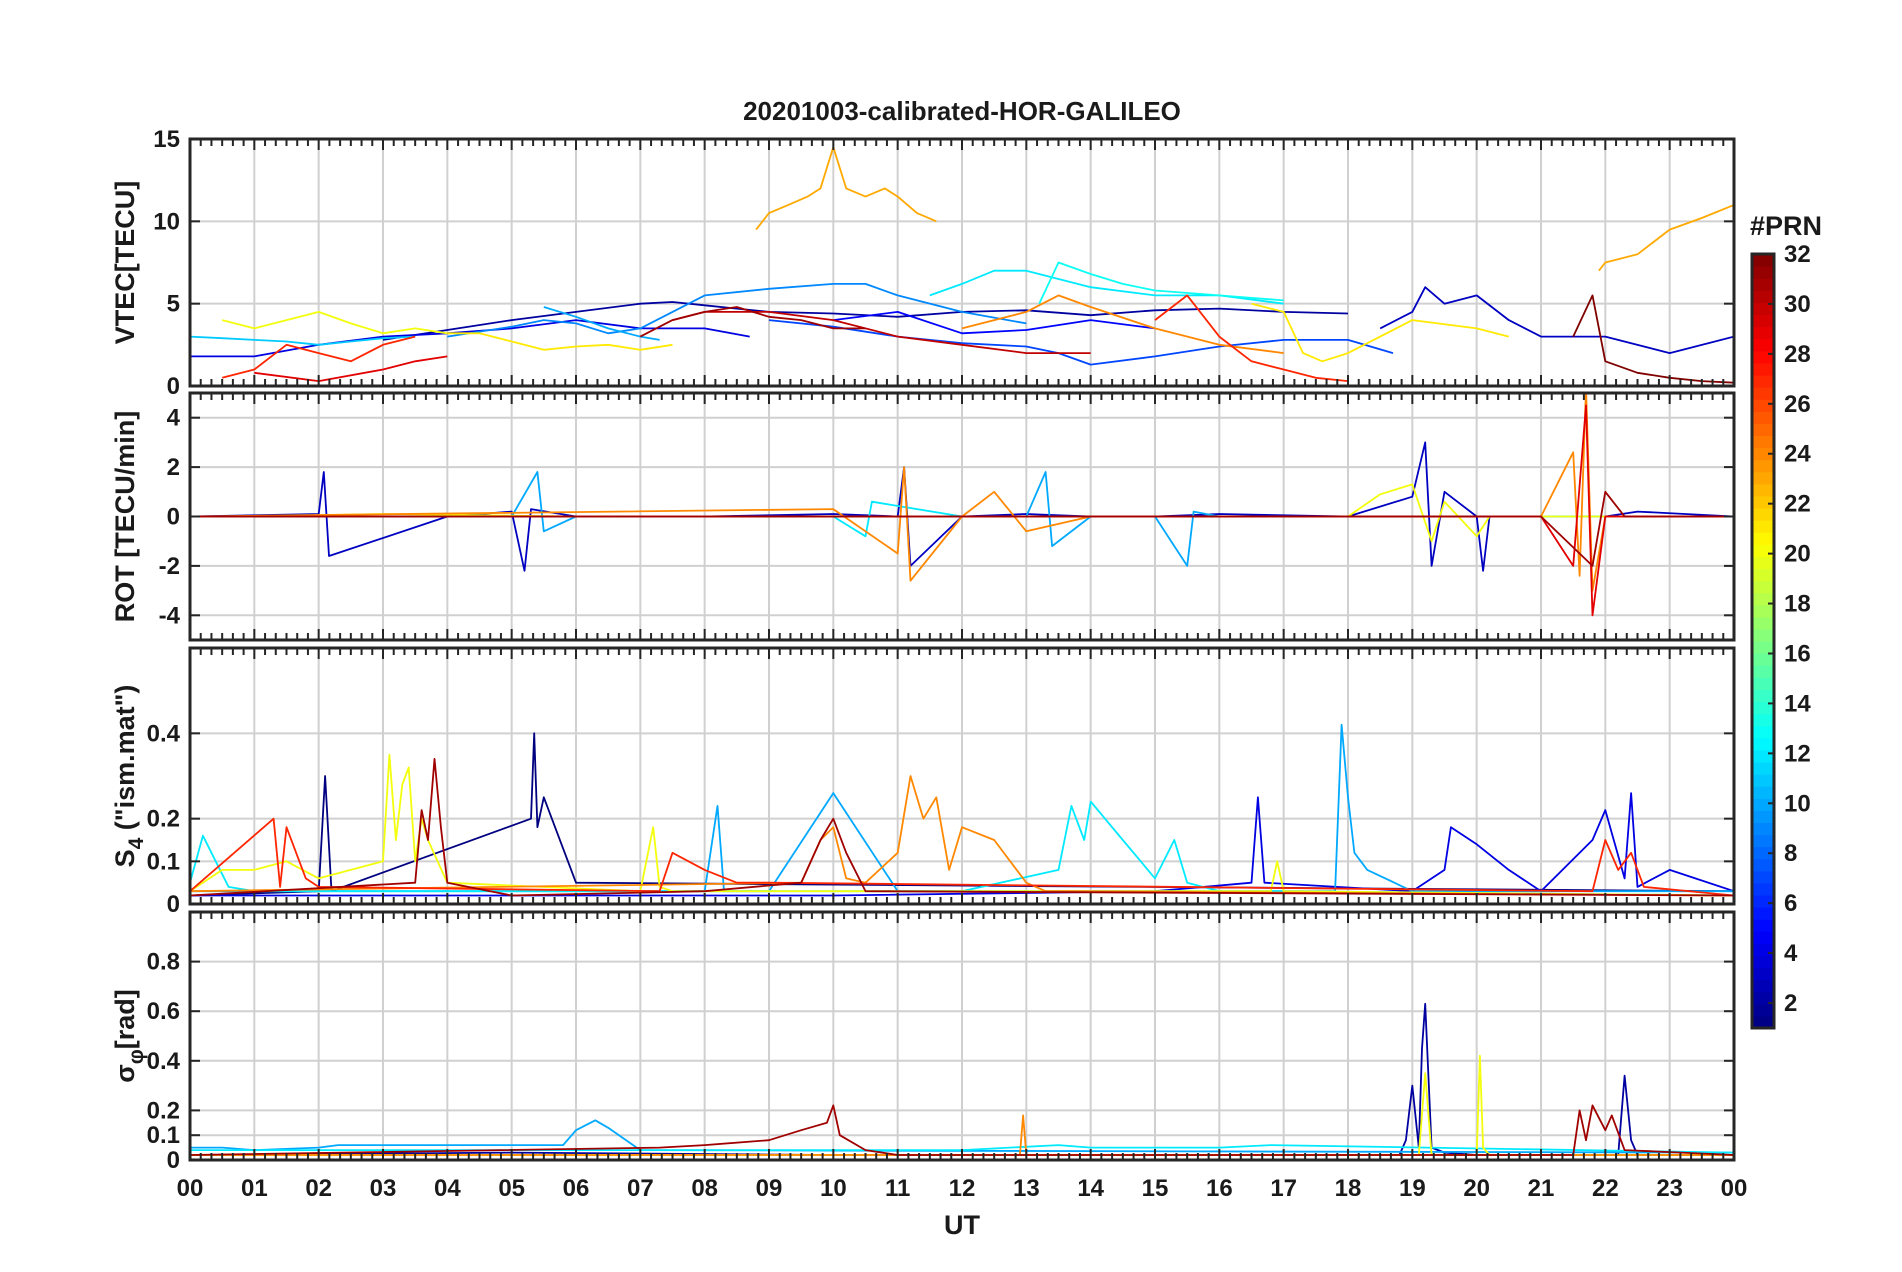 This screenshot has height=1272, width=1902. Describe the element at coordinates (125, 516) in the screenshot. I see `y-axis-label: ROT [TECU/min]` at that location.